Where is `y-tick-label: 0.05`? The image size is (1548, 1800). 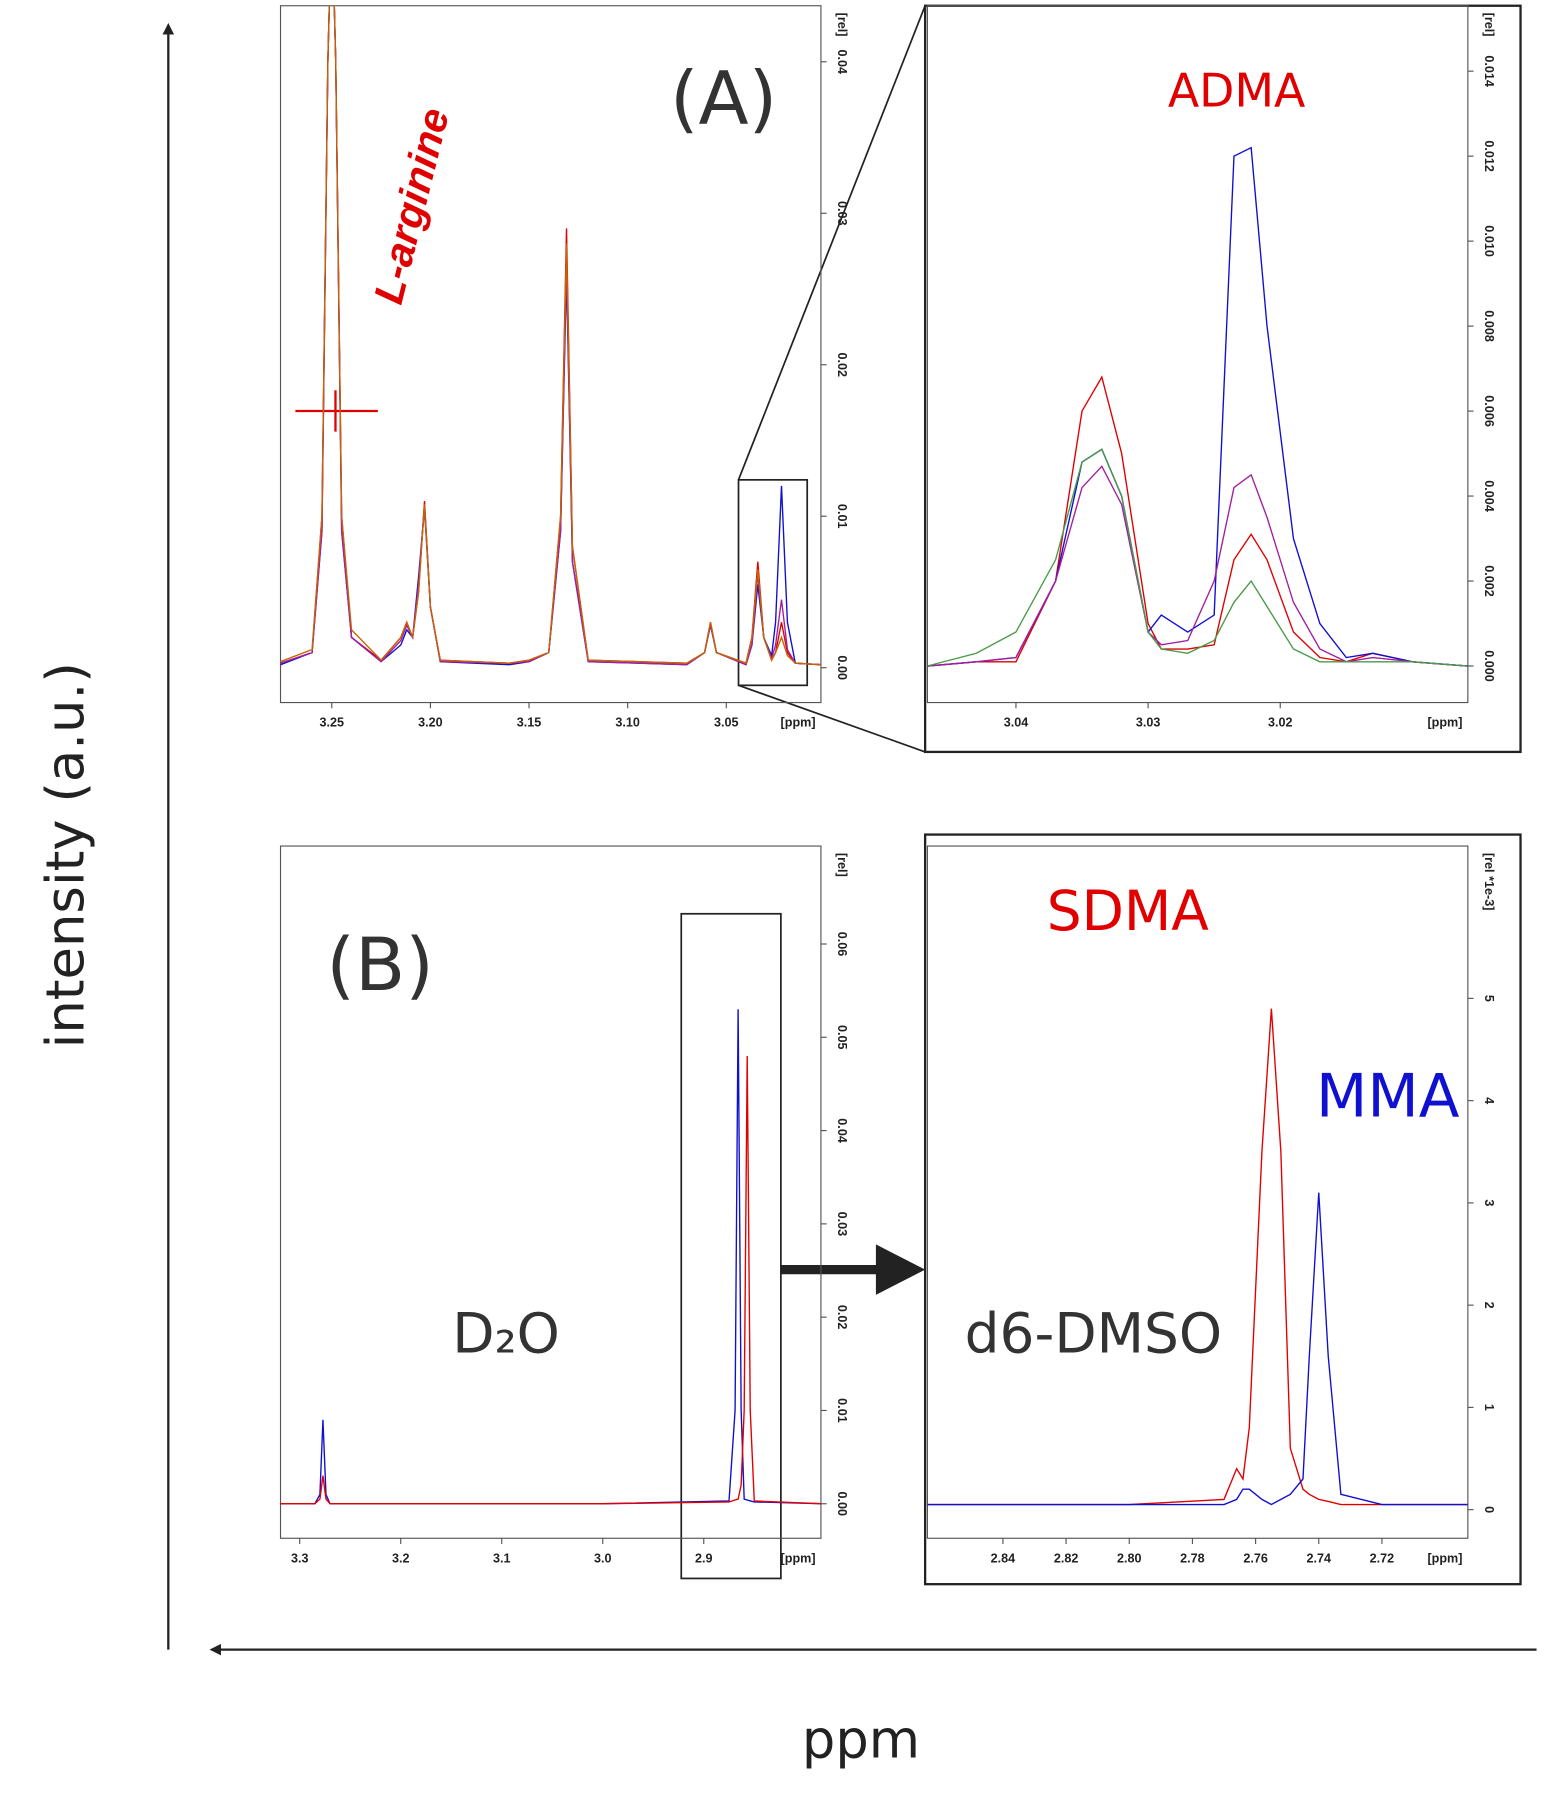
y-tick-label: 0.05 is located at coordinates (842, 1037).